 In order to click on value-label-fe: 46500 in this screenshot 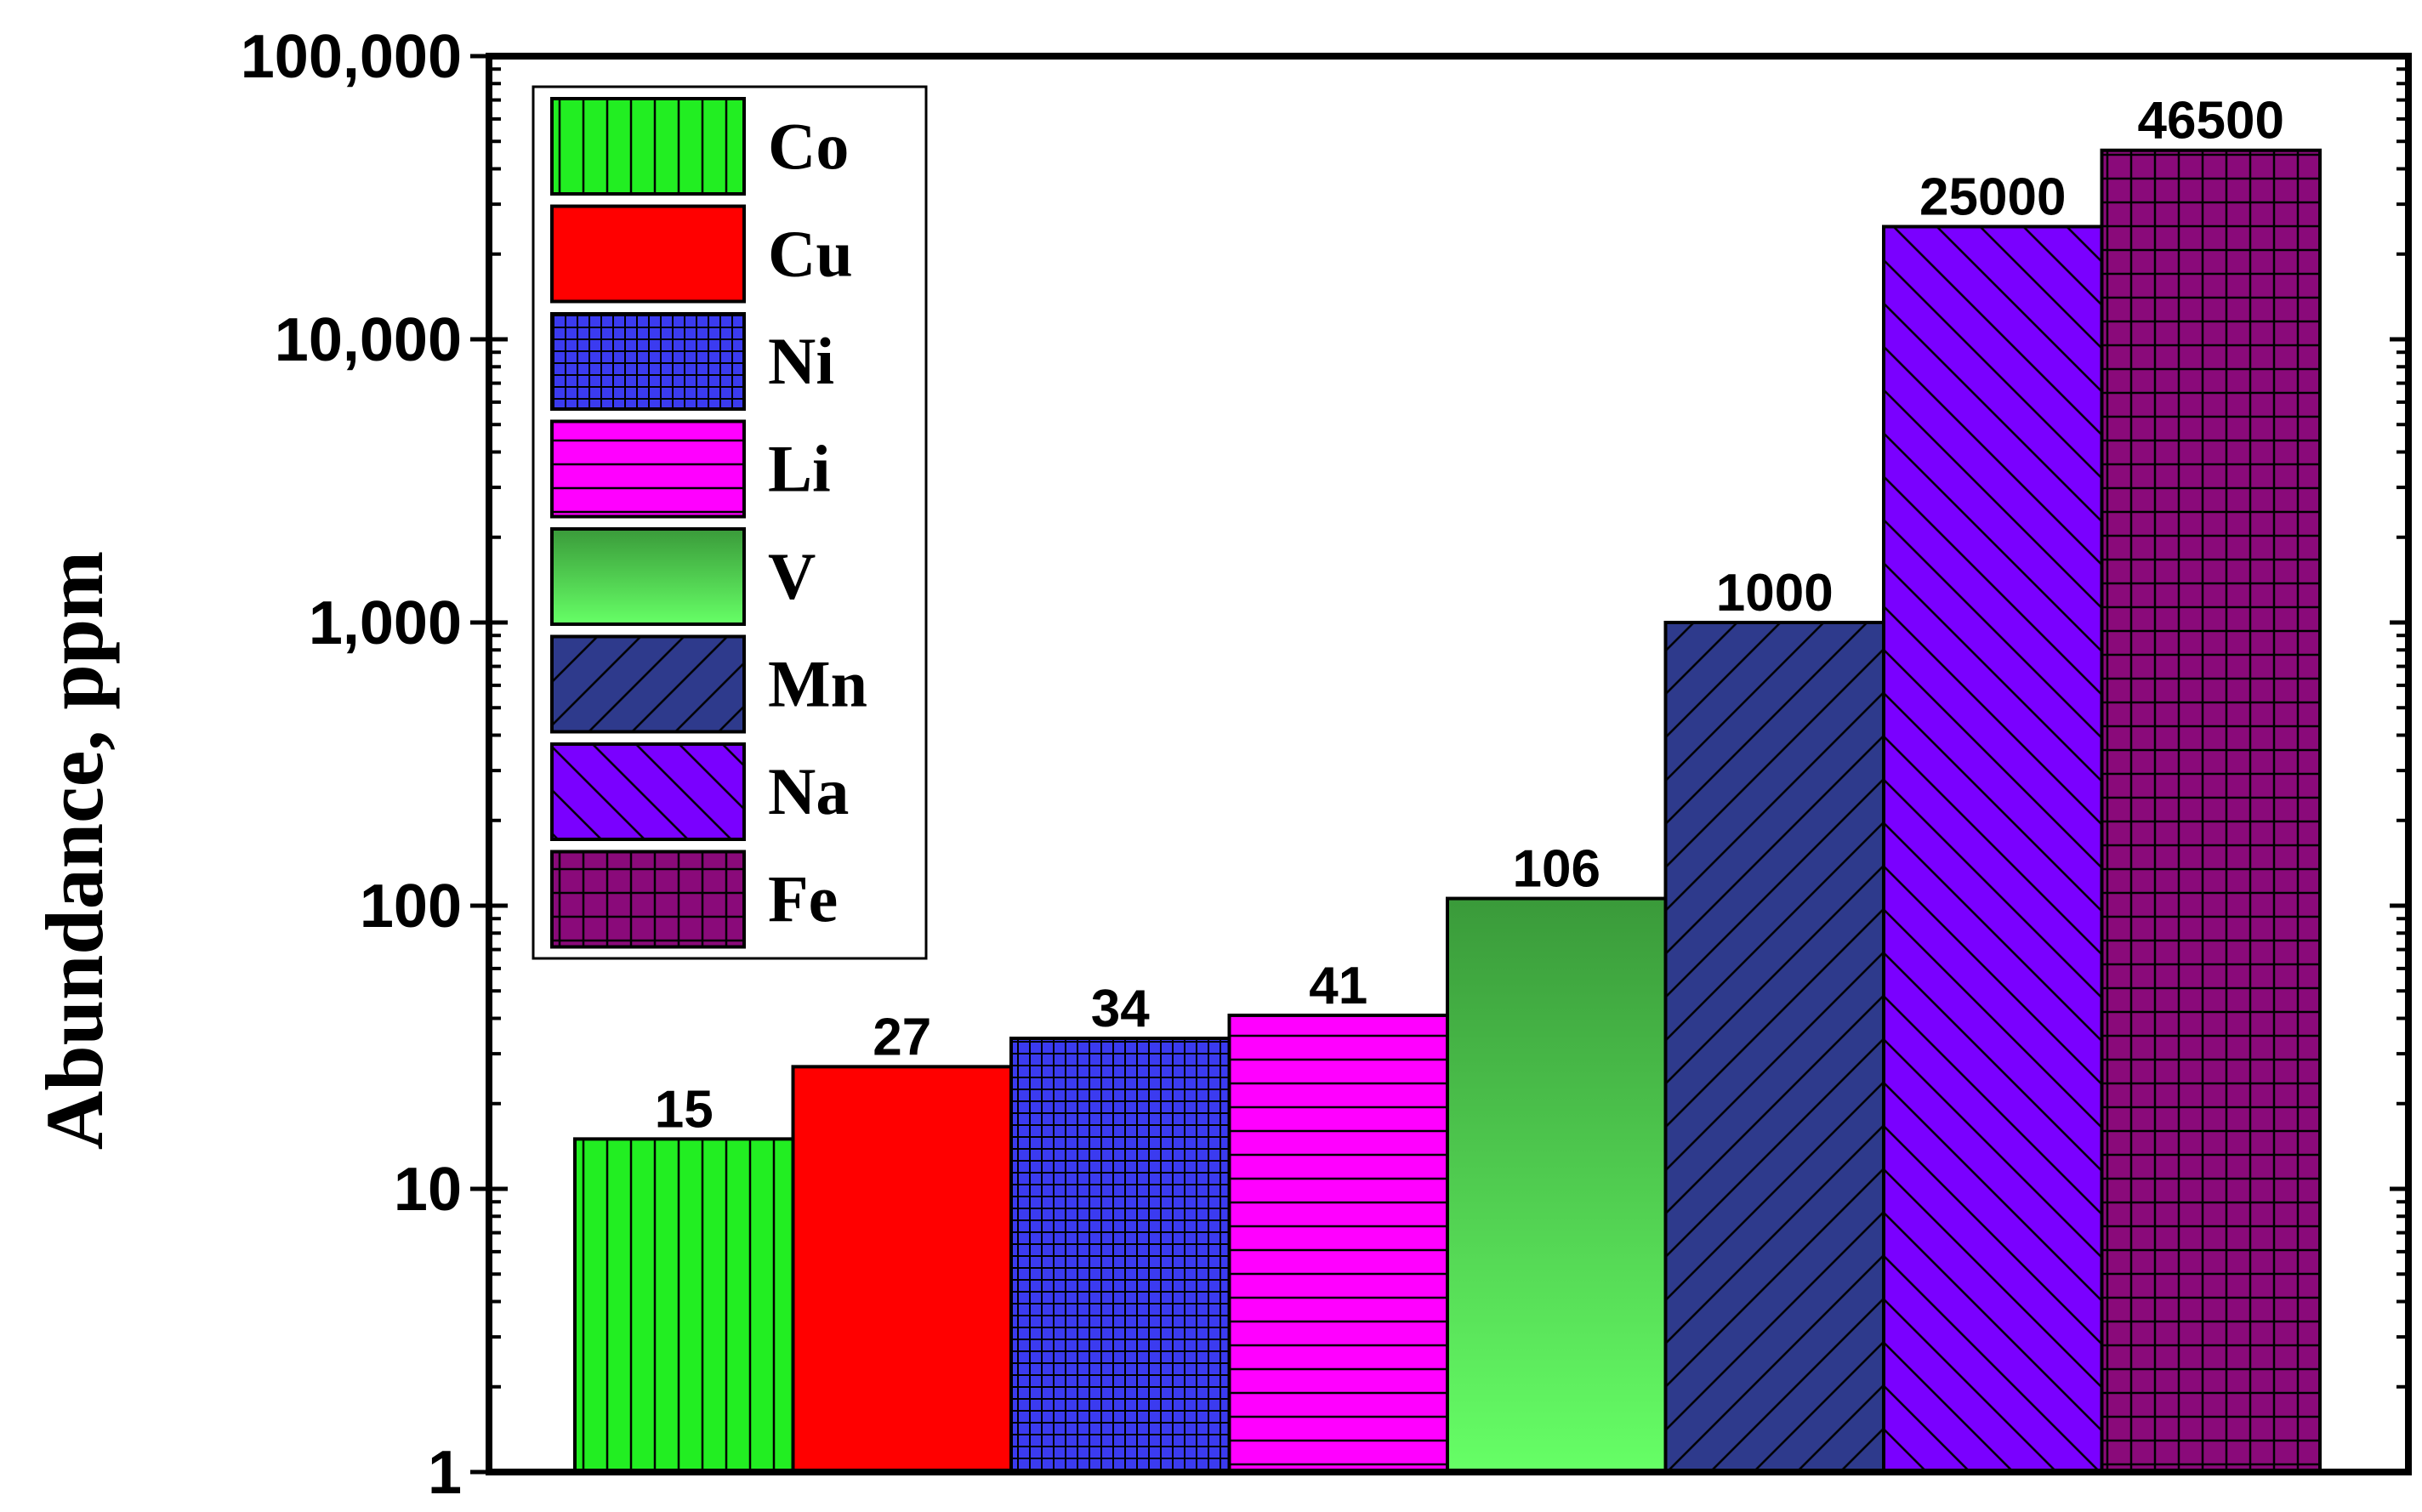, I will do `click(2211, 121)`.